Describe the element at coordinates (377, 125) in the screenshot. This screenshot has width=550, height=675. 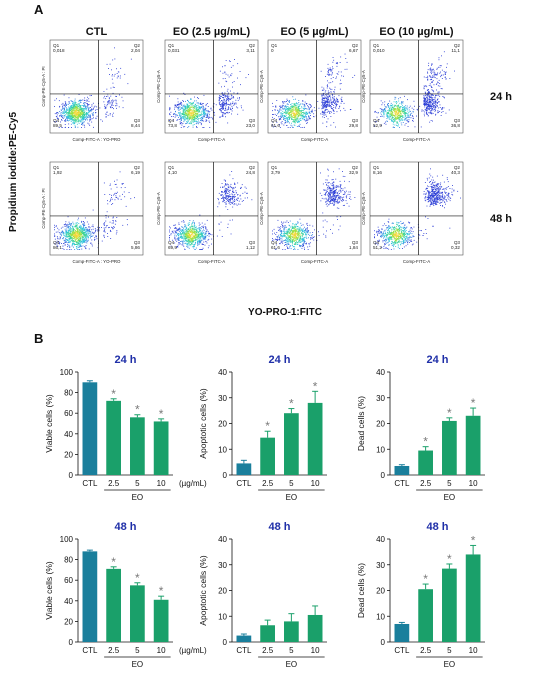
I see `quadrant-value-q4: 52,9` at that location.